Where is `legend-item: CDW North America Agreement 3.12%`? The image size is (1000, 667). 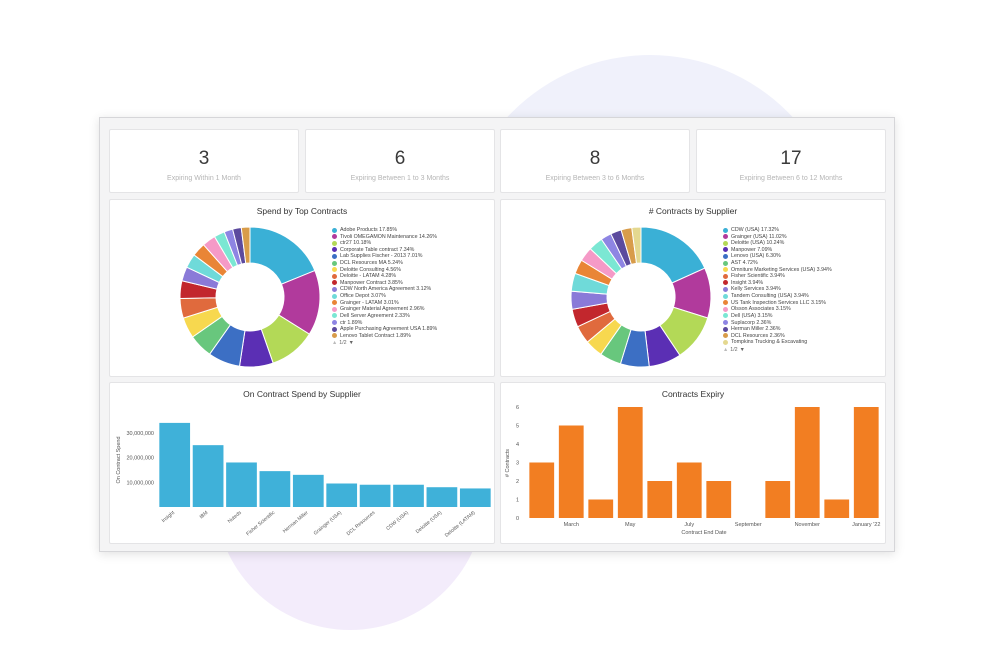
legend-item: CDW North America Agreement 3.12% is located at coordinates (387, 289).